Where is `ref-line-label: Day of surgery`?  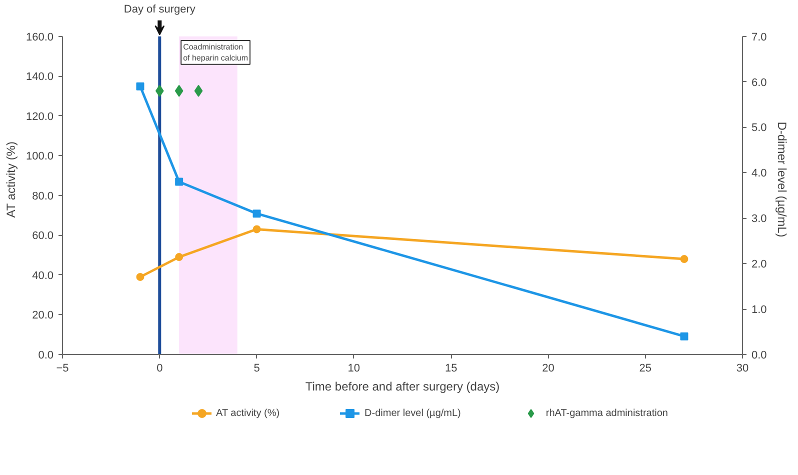
ref-line-label: Day of surgery is located at coordinates (160, 10).